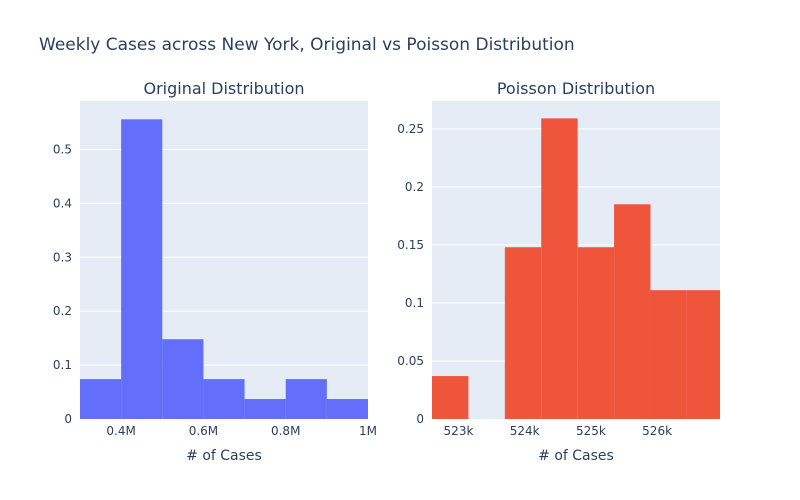 The image size is (800, 500). What do you see at coordinates (410, 245) in the screenshot?
I see `y-tick-label: 0.15` at bounding box center [410, 245].